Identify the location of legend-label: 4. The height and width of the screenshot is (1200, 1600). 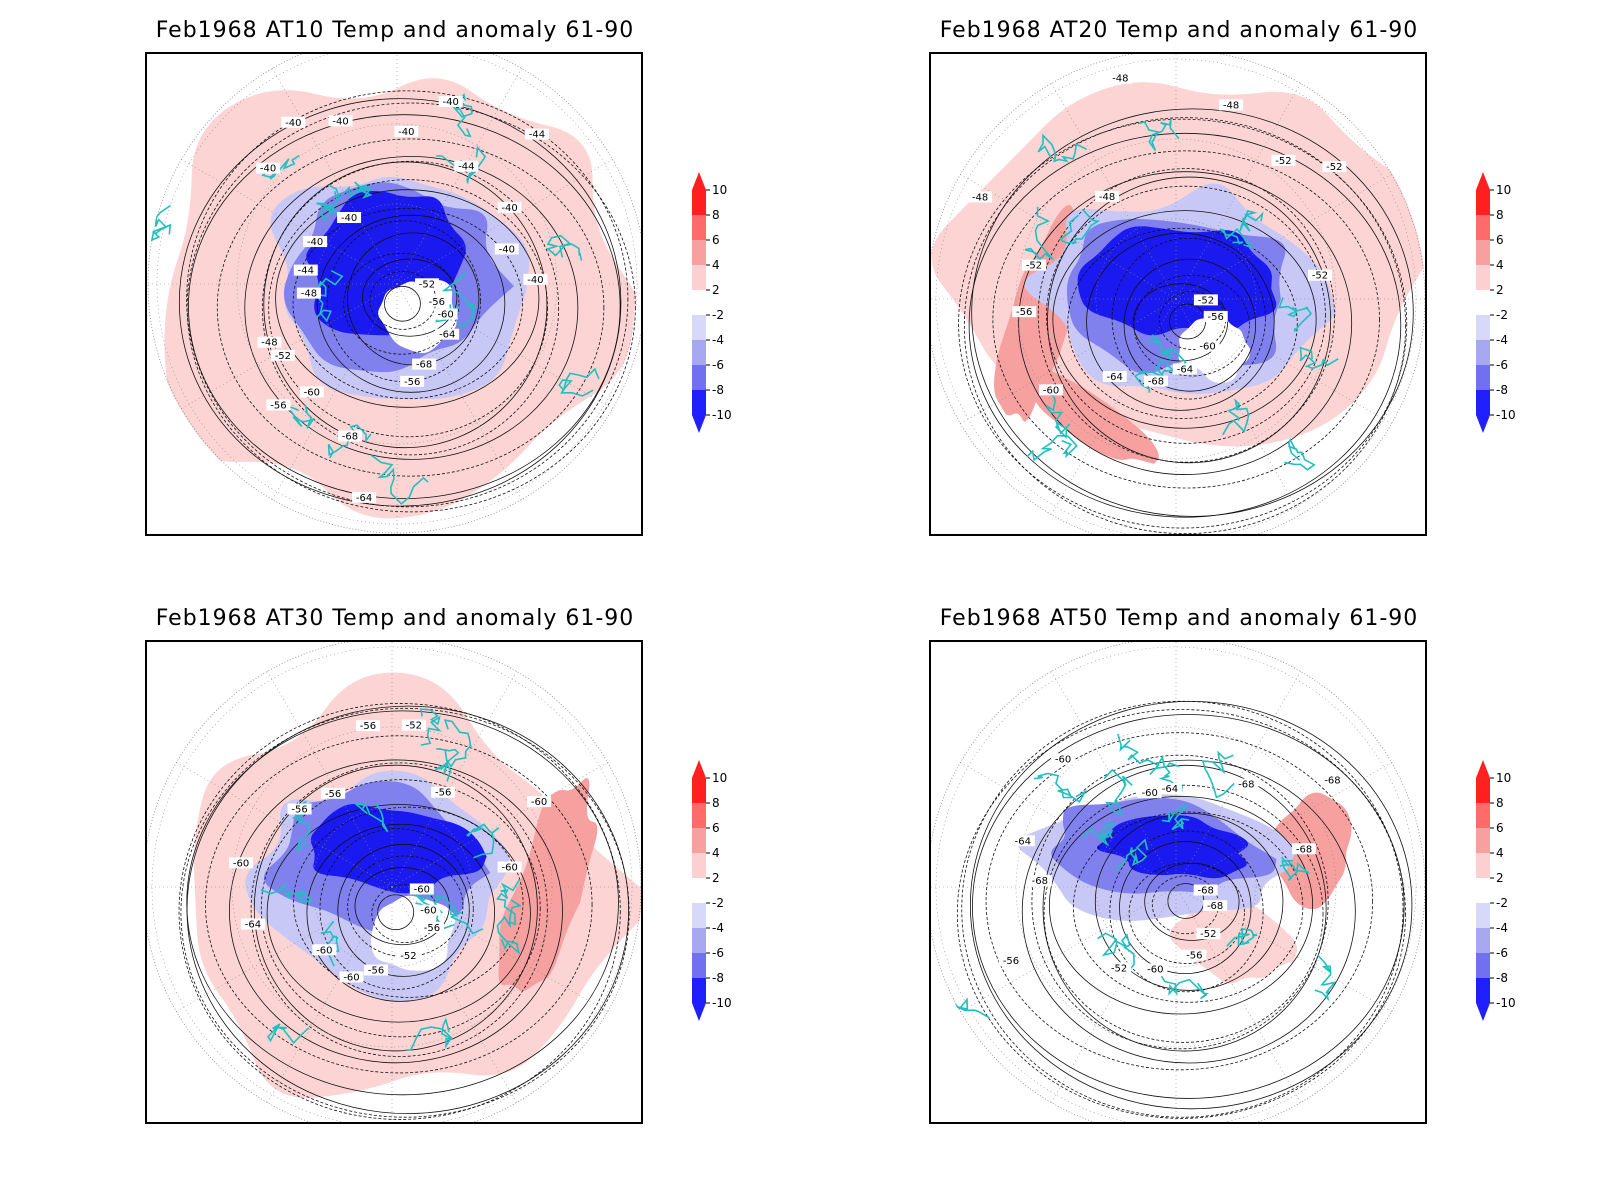
(716, 853).